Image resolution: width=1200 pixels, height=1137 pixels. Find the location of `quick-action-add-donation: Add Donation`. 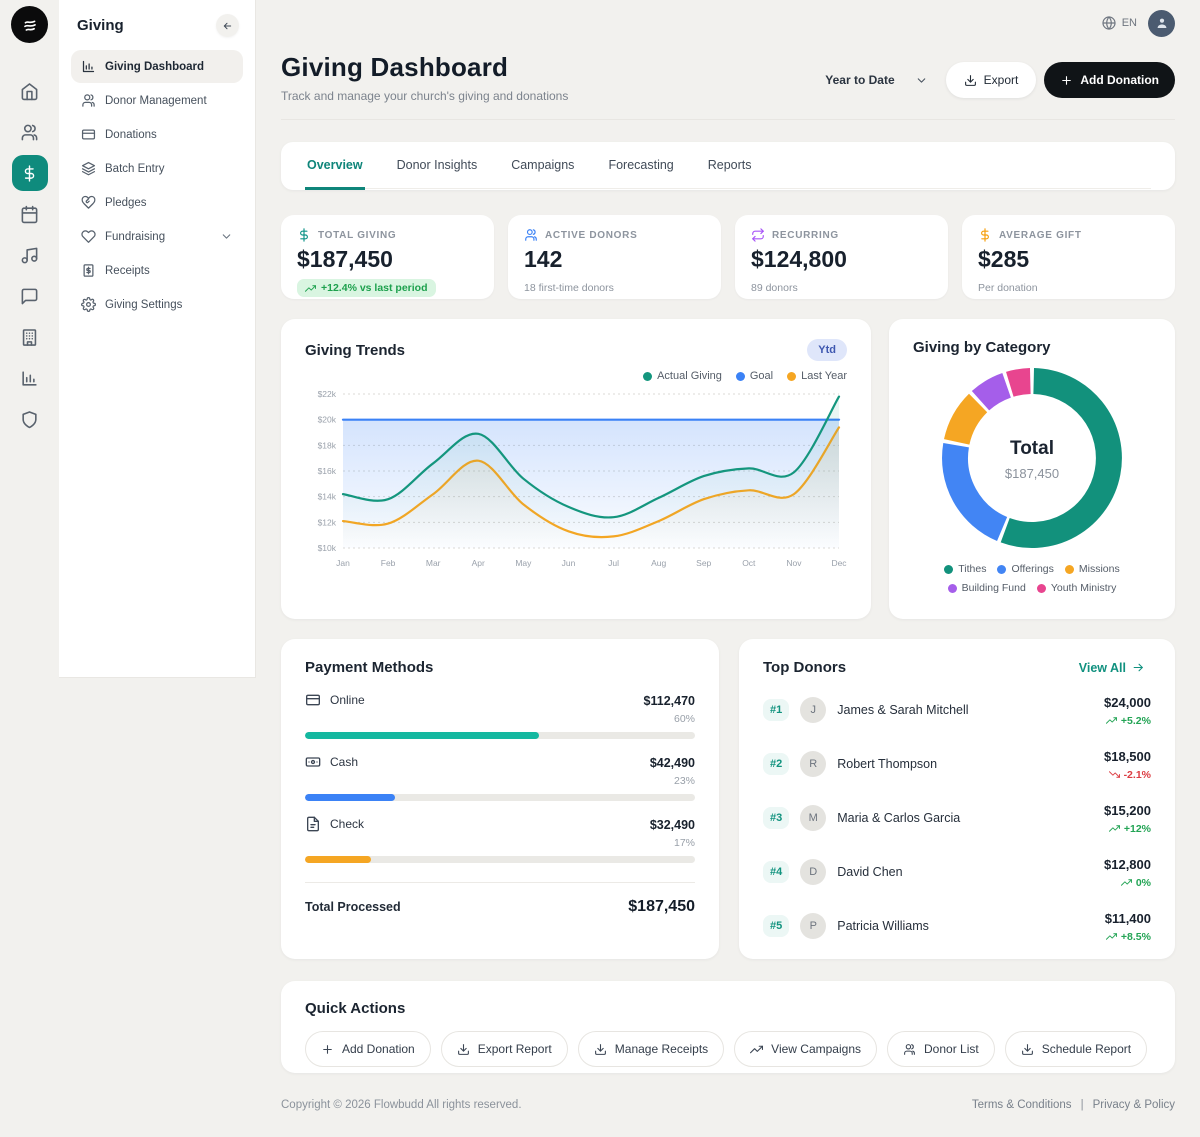

quick-action-add-donation: Add Donation is located at coordinates (368, 1049).